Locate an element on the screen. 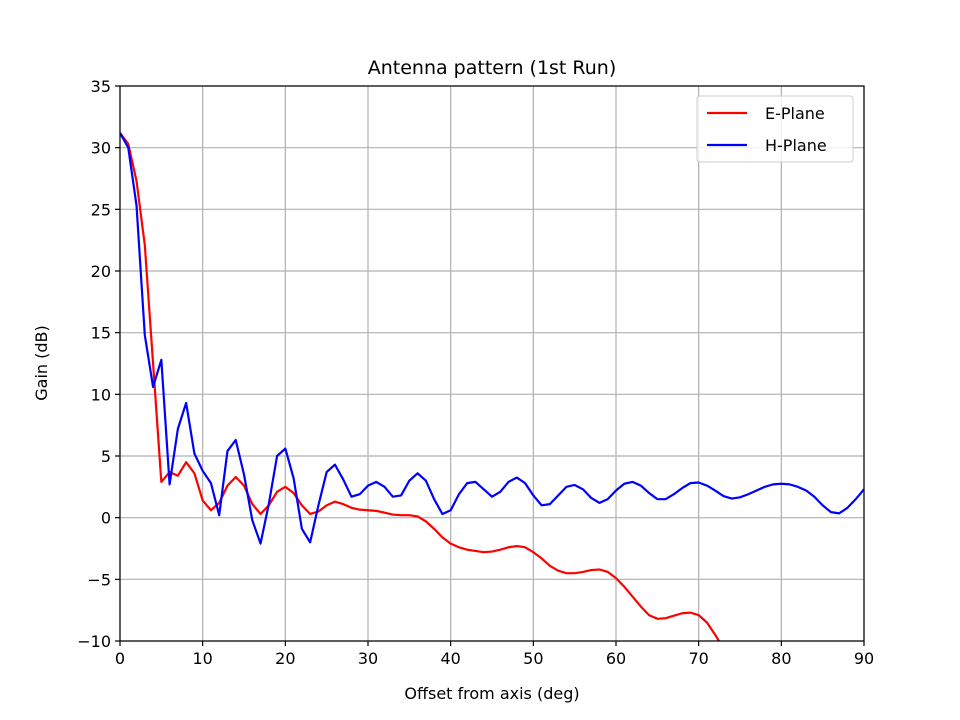  y-axis-label: Gain (dB) is located at coordinates (41, 363).